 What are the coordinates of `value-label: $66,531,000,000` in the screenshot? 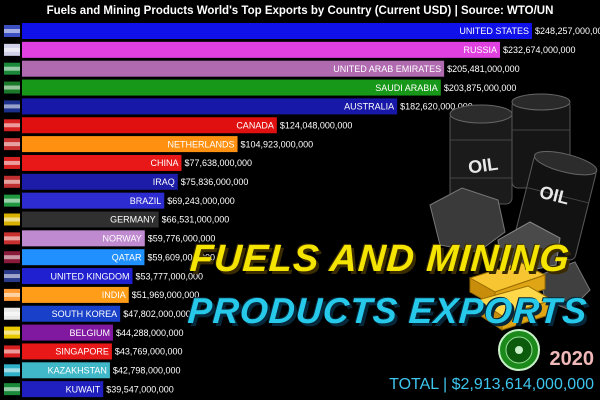 It's located at (196, 220).